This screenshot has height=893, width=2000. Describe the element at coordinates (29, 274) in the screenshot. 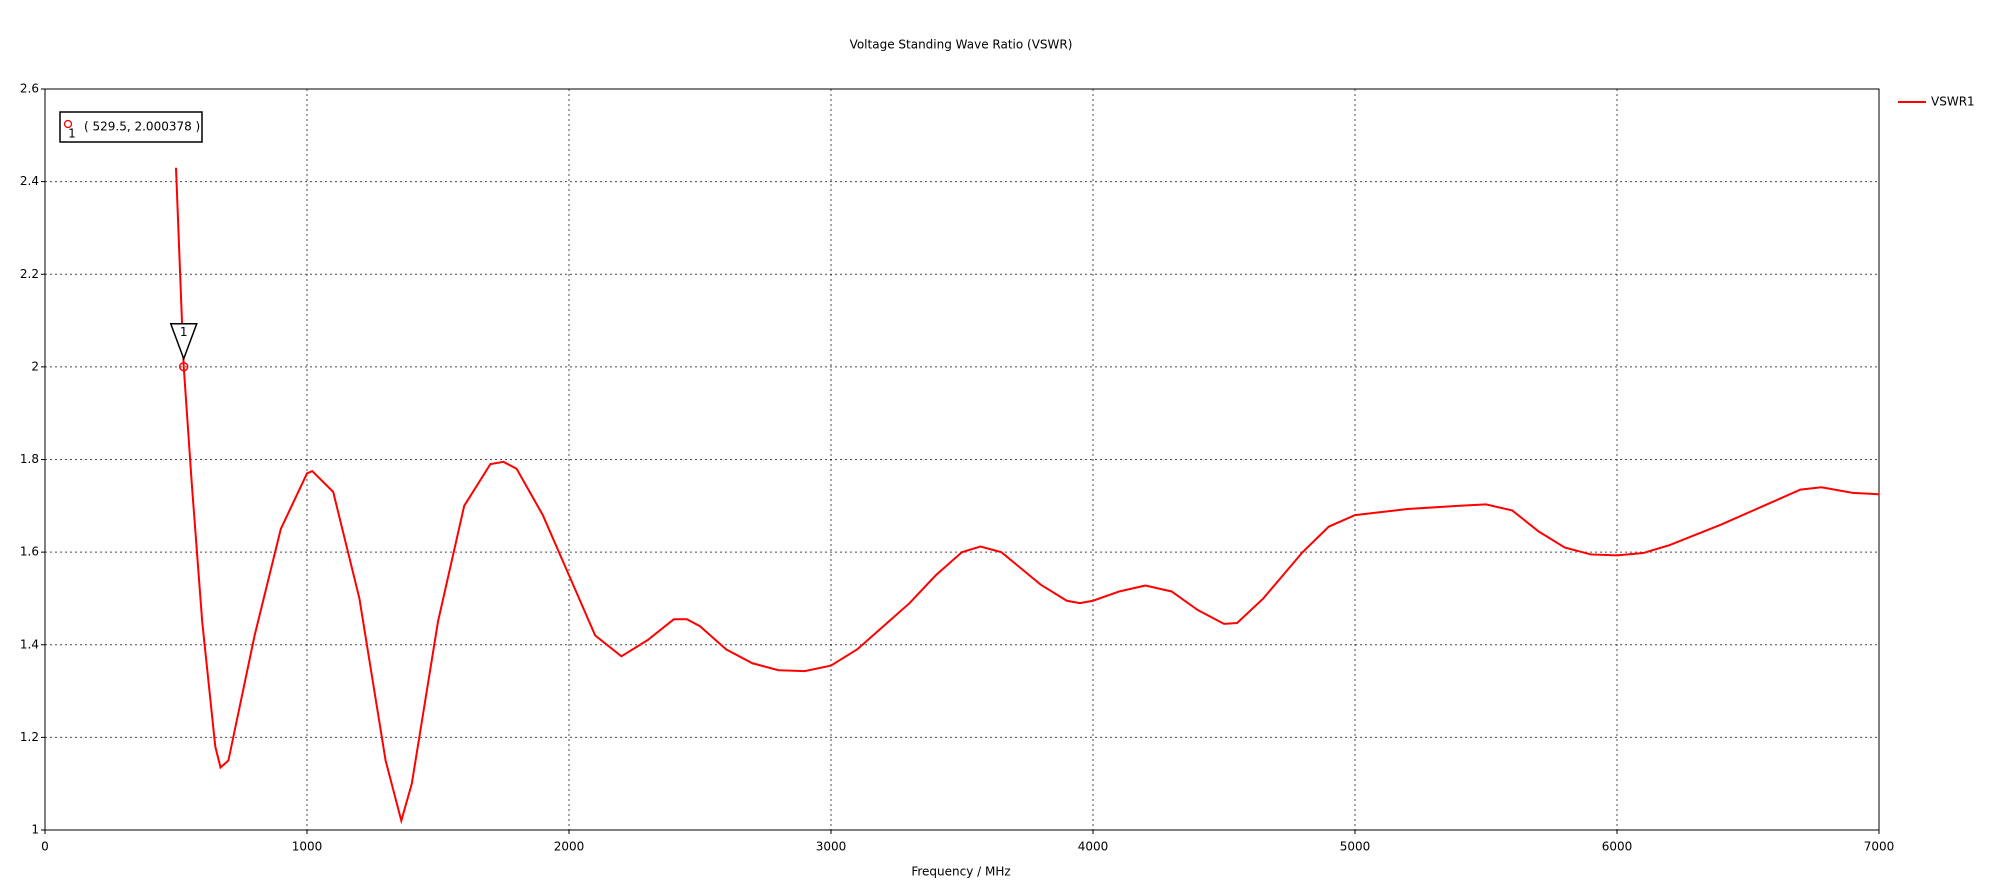

I see `y-tick-label: 2.2` at that location.